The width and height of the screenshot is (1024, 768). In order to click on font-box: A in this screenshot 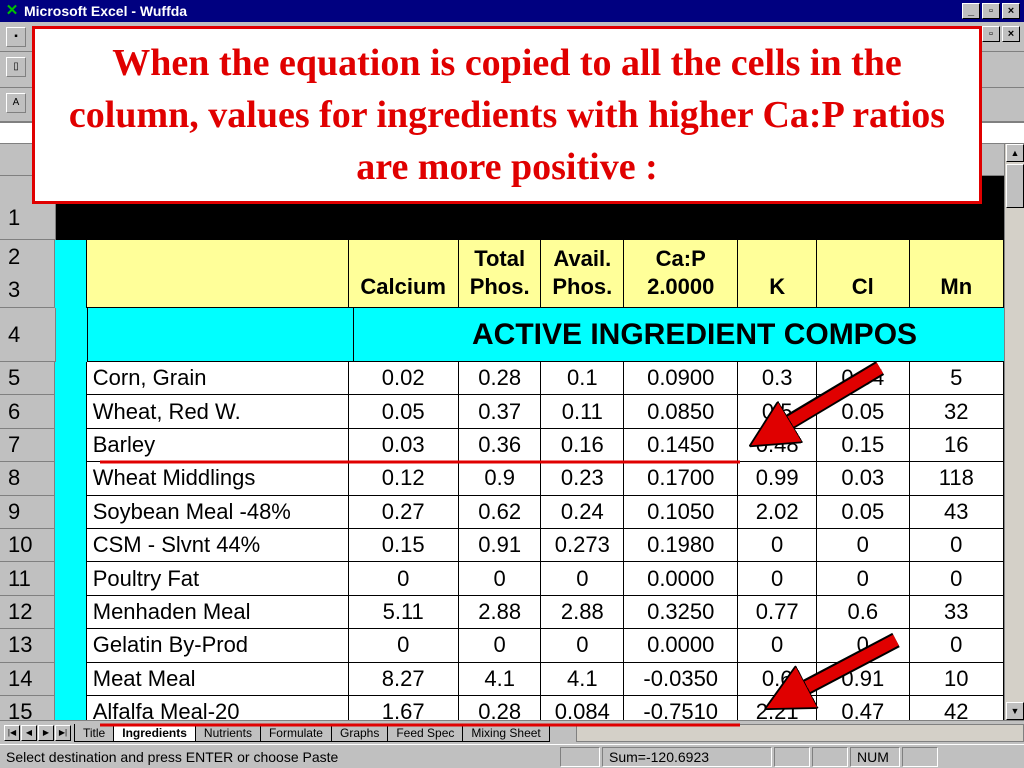, I will do `click(16, 103)`.